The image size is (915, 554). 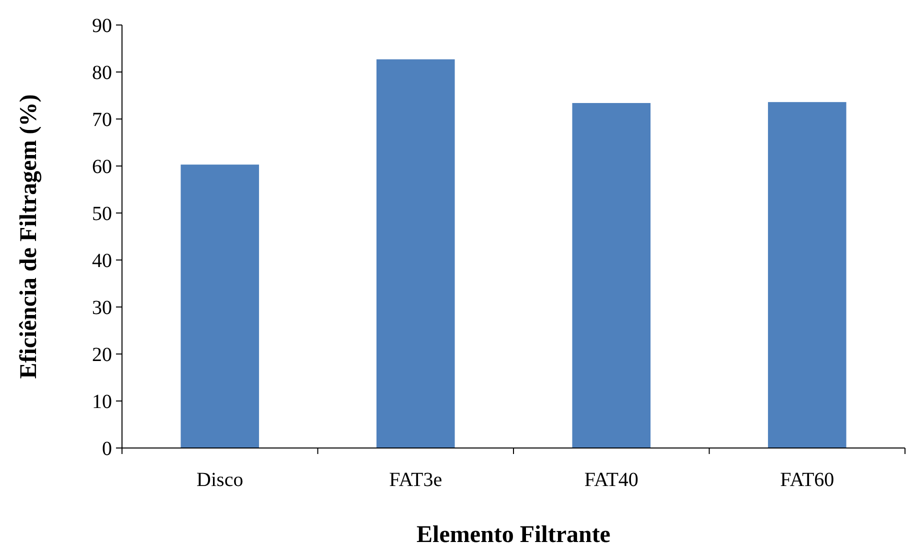 What do you see at coordinates (807, 480) in the screenshot?
I see `x-tick-label: FAT60` at bounding box center [807, 480].